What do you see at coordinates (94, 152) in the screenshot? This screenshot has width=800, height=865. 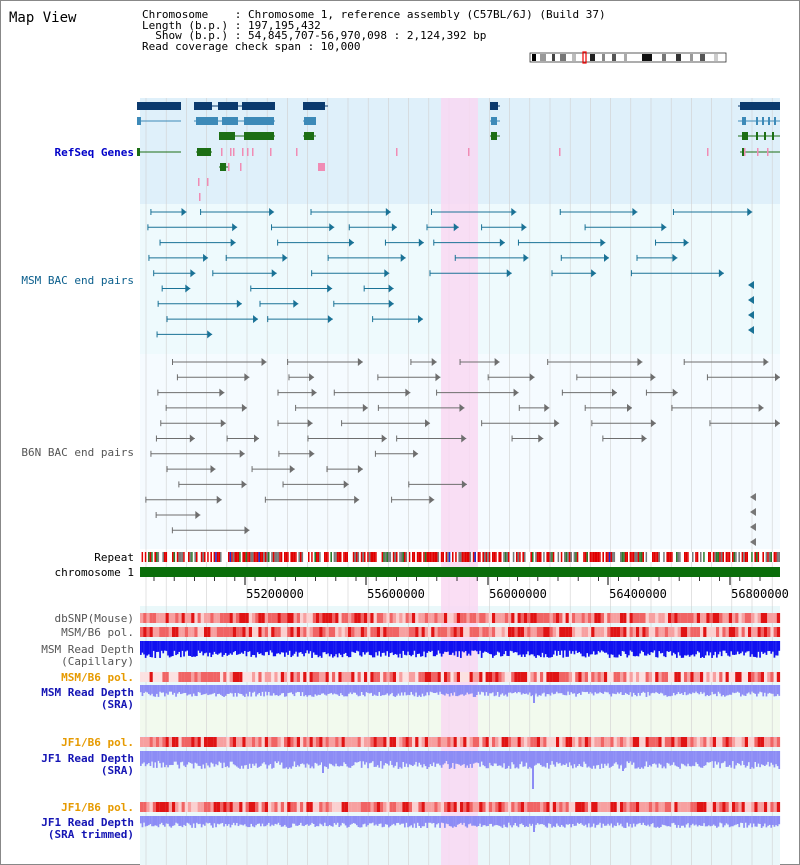 I see `track-label-refseq-genes: RefSeq Genes` at bounding box center [94, 152].